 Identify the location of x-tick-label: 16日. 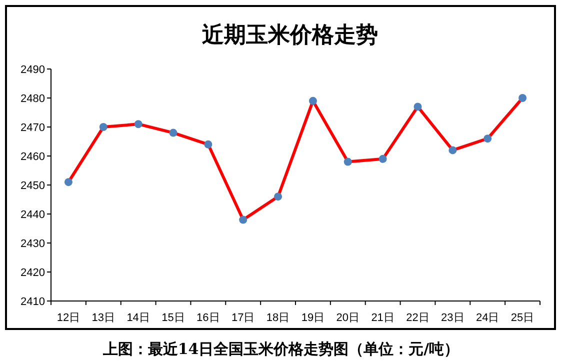
(208, 318).